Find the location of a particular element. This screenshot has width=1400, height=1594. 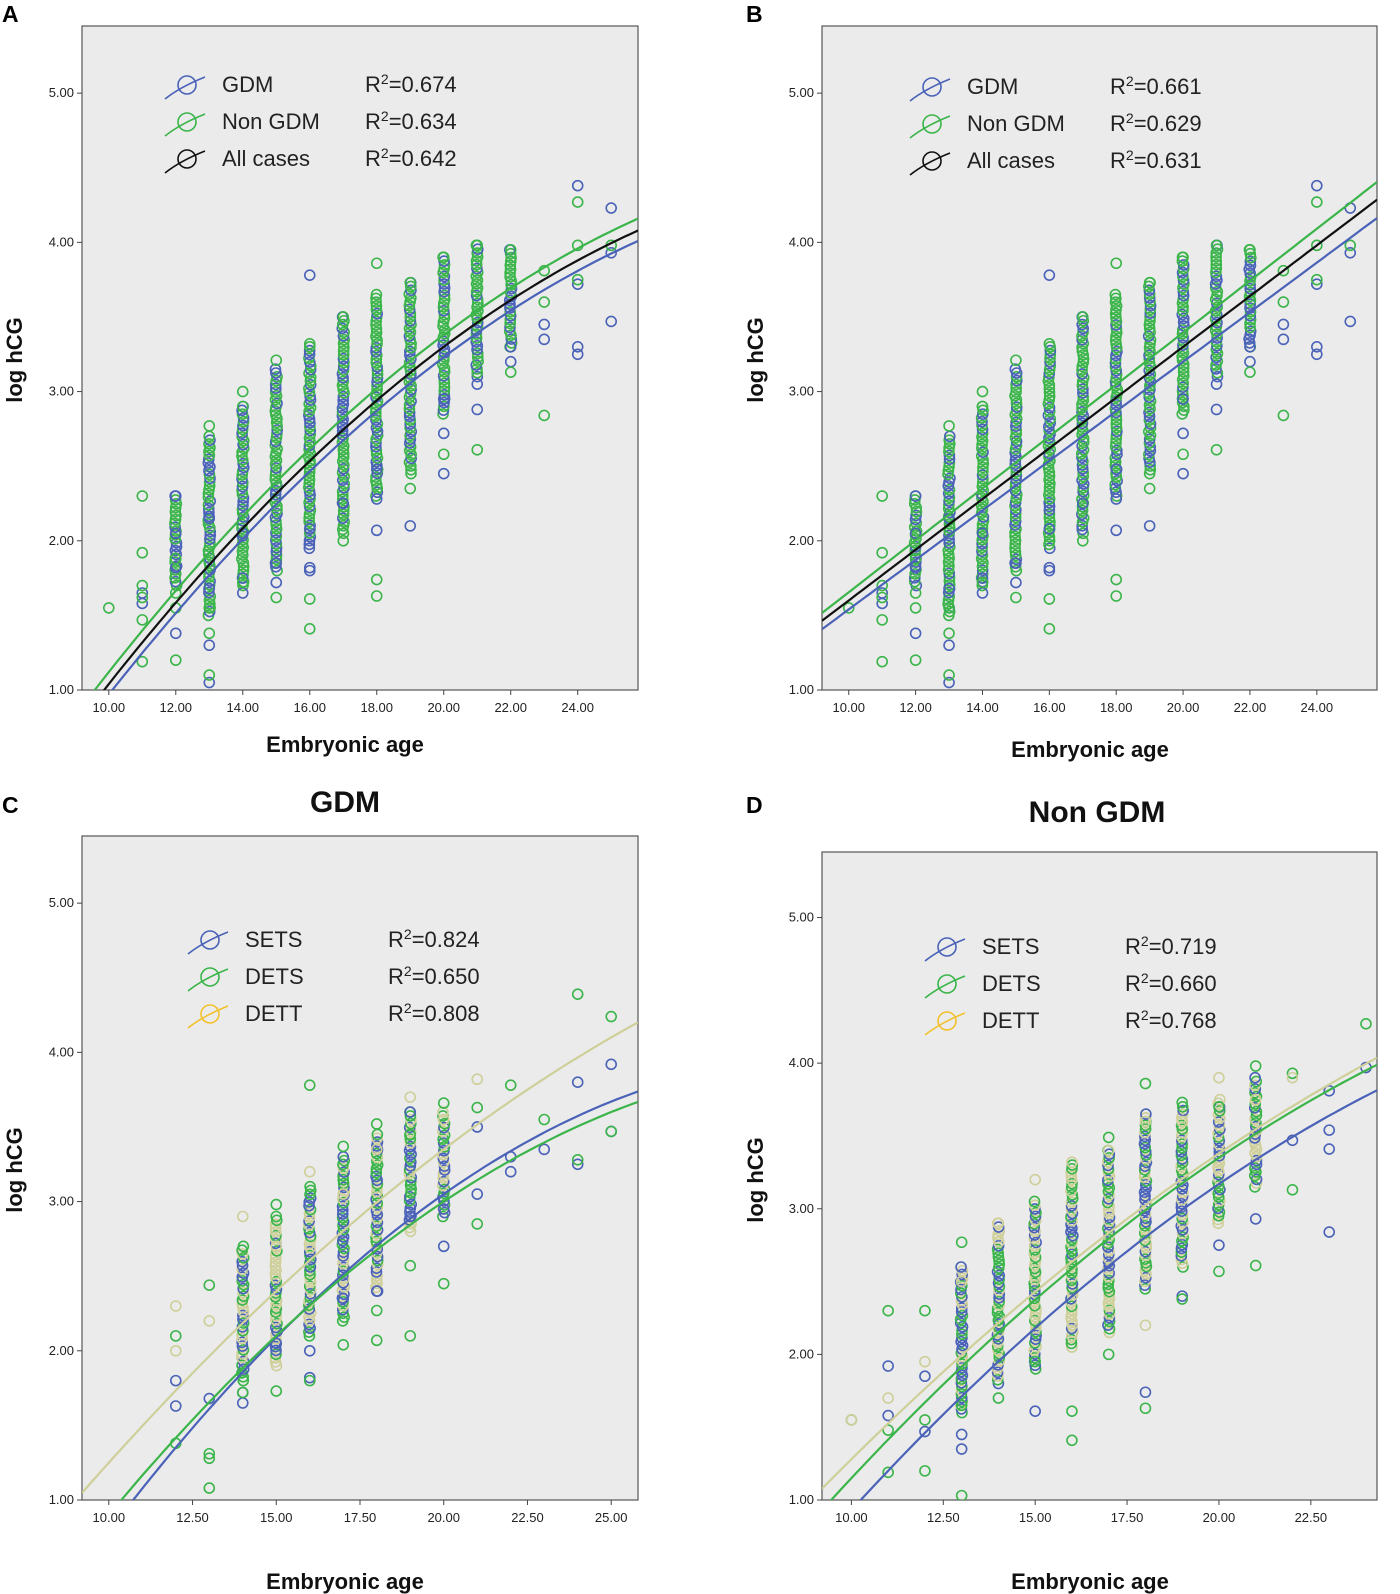

r2-value: =0.808 is located at coordinates (446, 1013).